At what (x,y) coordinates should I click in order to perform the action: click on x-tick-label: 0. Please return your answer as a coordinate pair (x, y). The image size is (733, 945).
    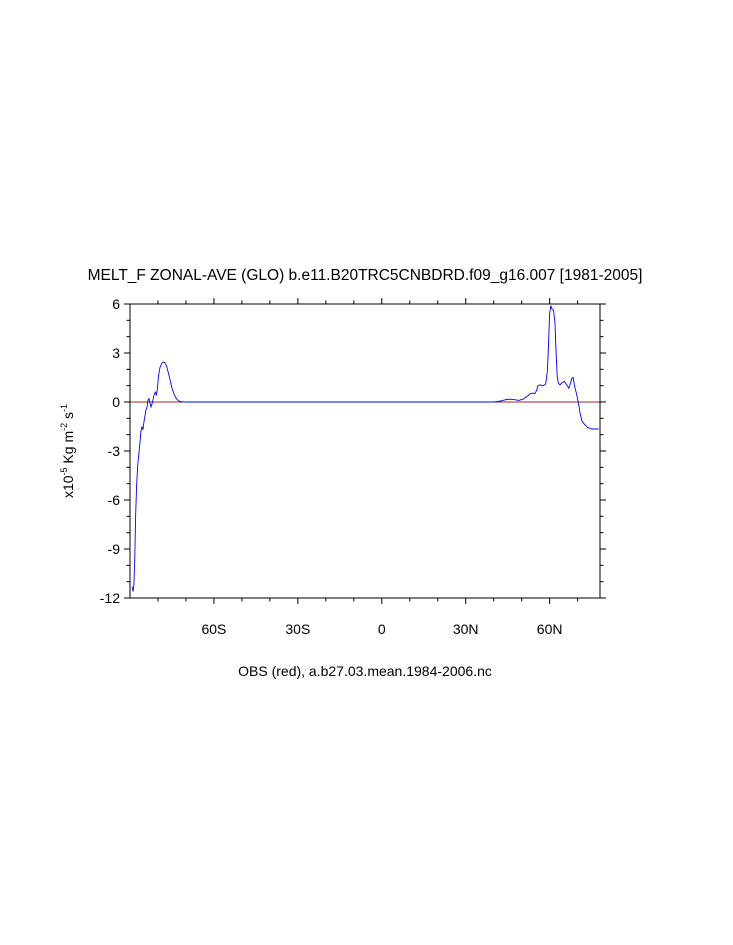
    Looking at the image, I should click on (382, 629).